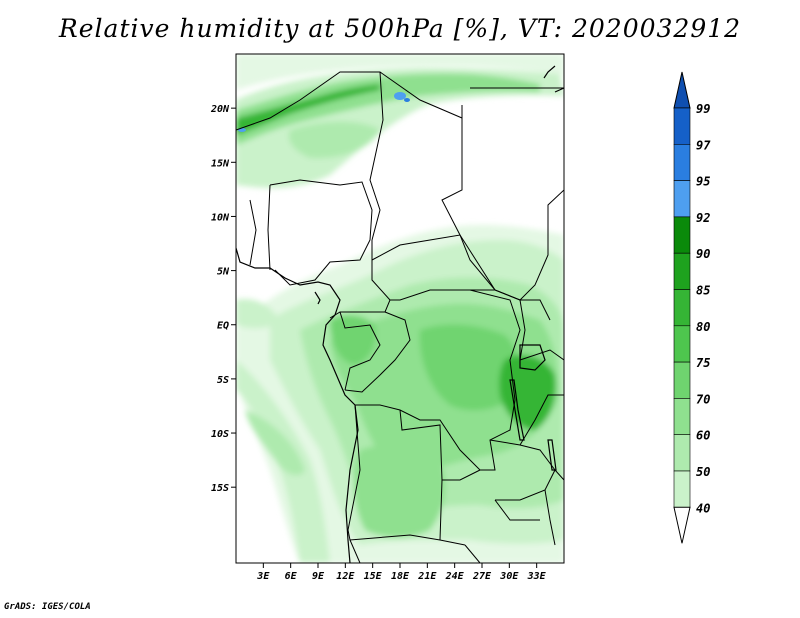 The height and width of the screenshot is (618, 800). What do you see at coordinates (703, 145) in the screenshot?
I see `colorbar-label: 97` at bounding box center [703, 145].